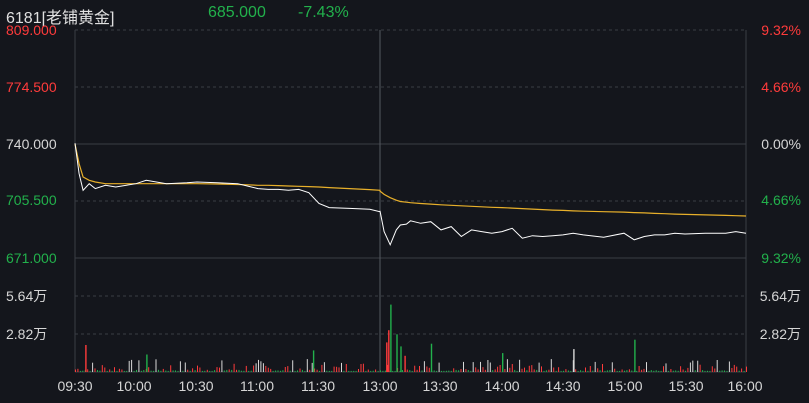 Image resolution: width=809 pixels, height=403 pixels. Describe the element at coordinates (75, 386) in the screenshot. I see `time-tick-label: 09:30` at that location.